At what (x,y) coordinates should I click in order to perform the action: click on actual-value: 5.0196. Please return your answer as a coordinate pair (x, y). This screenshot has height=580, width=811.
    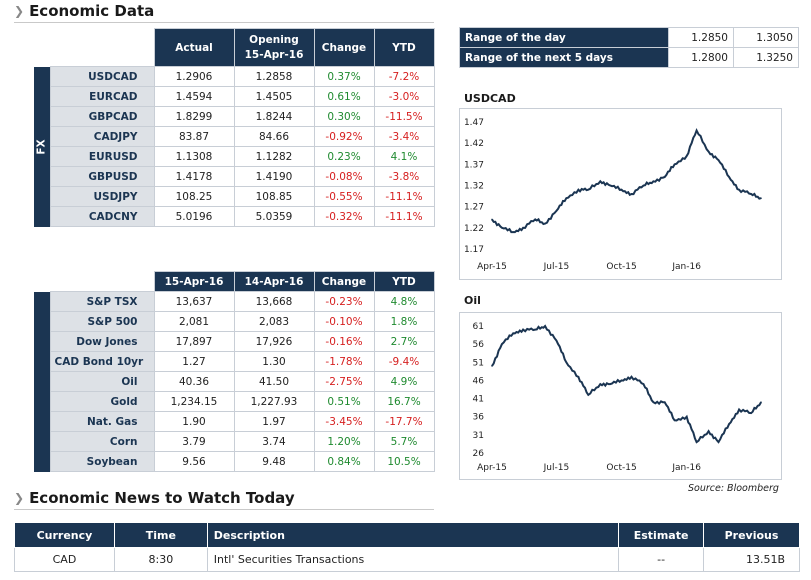
    Looking at the image, I should click on (194, 216).